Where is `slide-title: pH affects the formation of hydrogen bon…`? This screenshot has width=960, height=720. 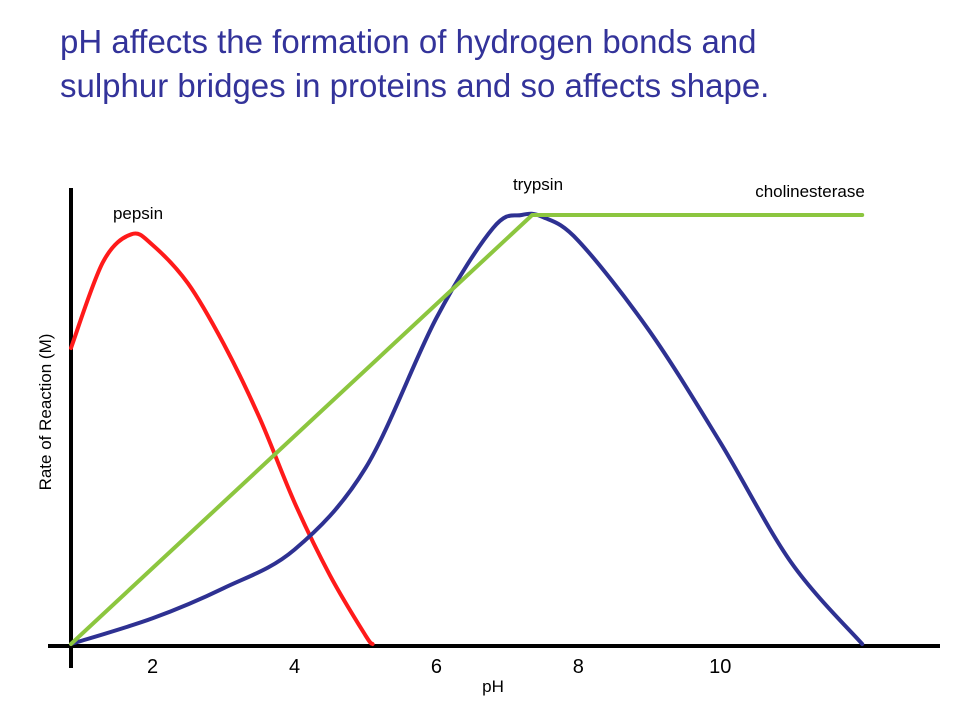 slide-title: pH affects the formation of hydrogen bon… is located at coordinates (495, 64).